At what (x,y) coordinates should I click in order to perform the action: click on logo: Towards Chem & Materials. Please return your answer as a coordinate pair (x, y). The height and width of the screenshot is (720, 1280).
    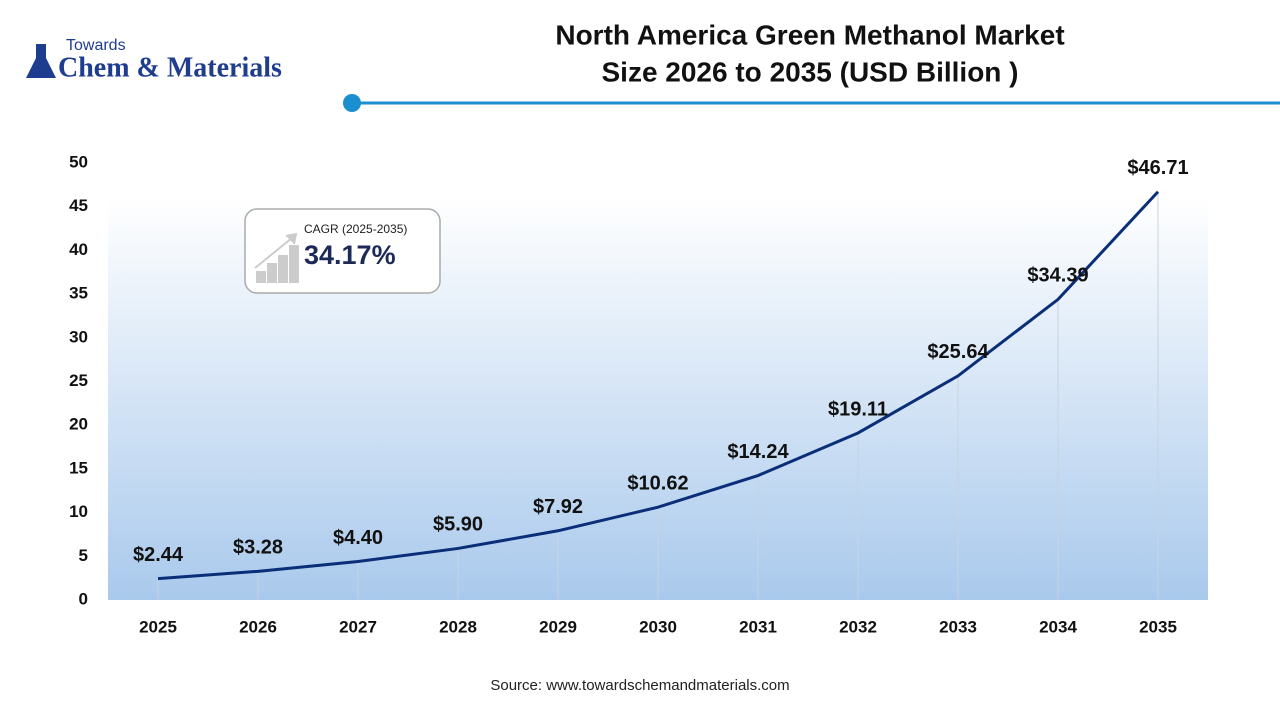
    Looking at the image, I should click on (154, 60).